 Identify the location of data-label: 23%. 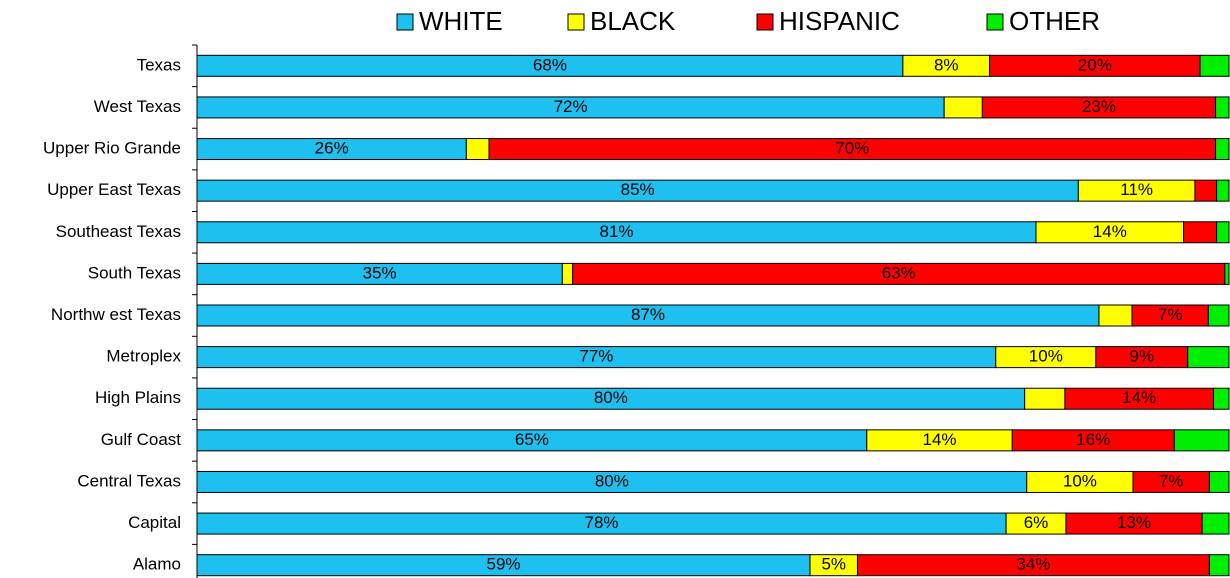
(1099, 106).